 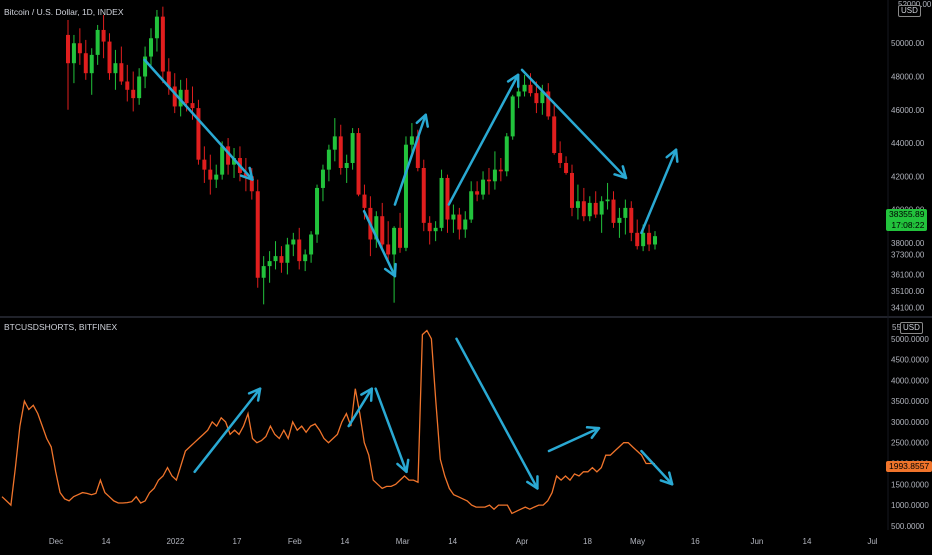 I want to click on shorts-y-tick-label: 4500.0000, so click(x=910, y=360).